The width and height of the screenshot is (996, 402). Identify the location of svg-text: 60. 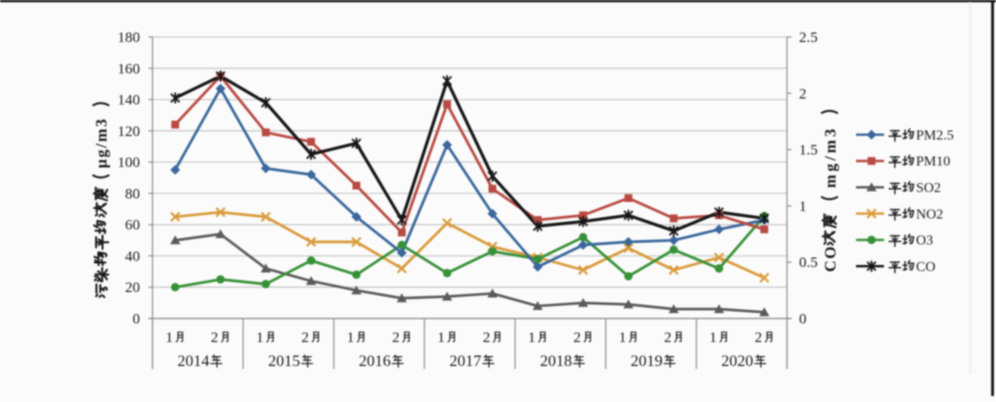
(132, 226).